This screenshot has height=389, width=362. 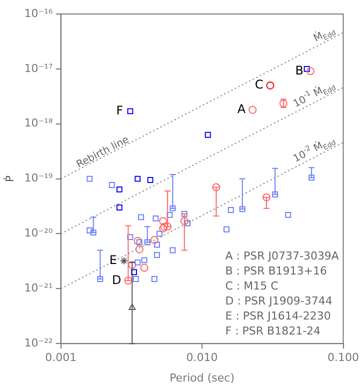 What do you see at coordinates (278, 315) in the screenshot?
I see `annotation: E : PSR J1614-2230` at bounding box center [278, 315].